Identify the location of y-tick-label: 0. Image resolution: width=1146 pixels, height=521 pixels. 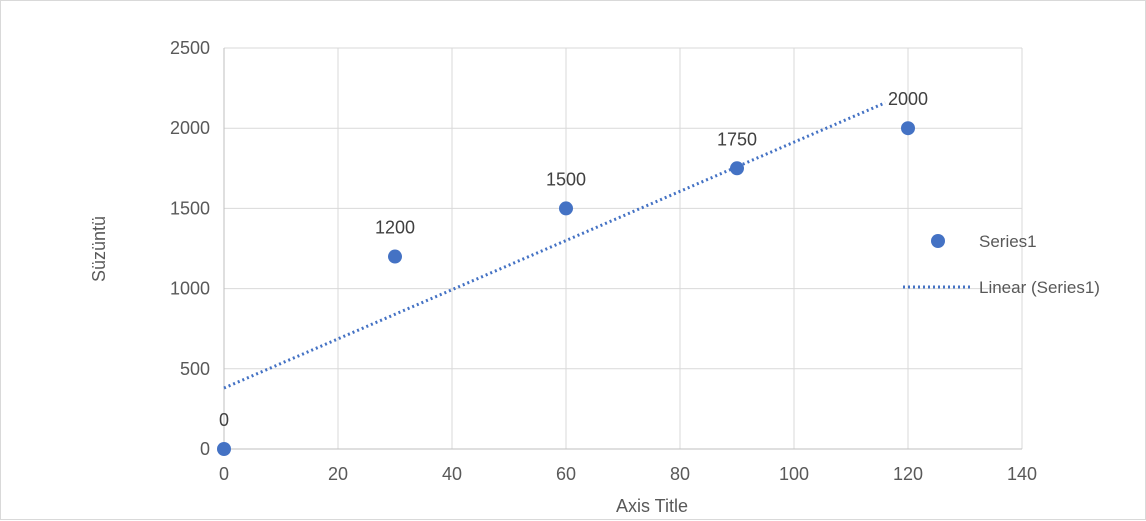
(205, 449).